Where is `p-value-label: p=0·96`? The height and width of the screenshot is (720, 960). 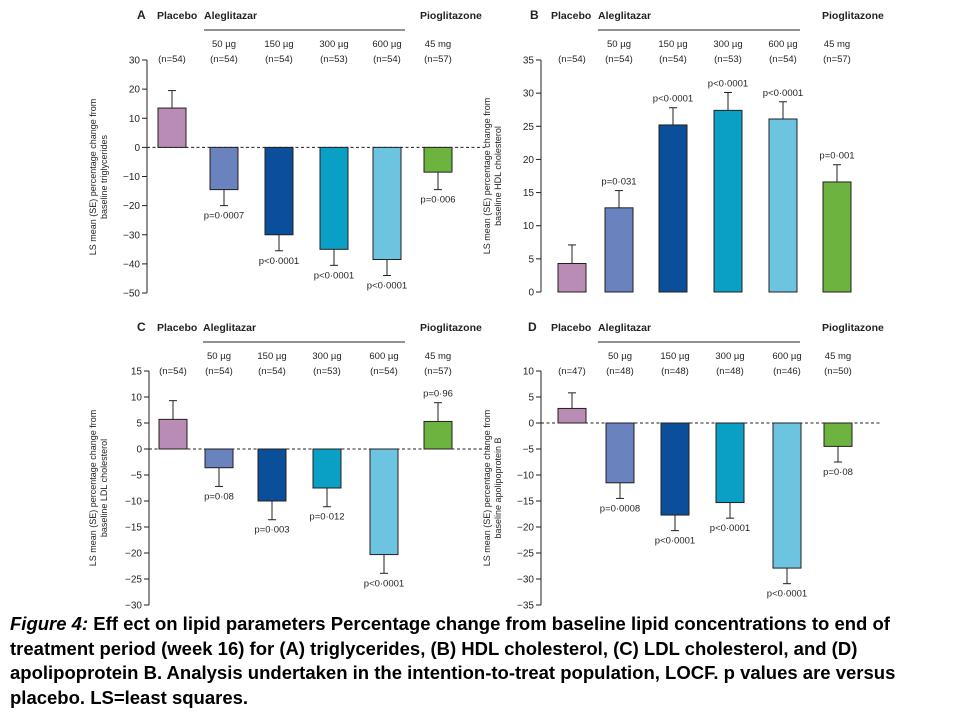 p-value-label: p=0·96 is located at coordinates (438, 394).